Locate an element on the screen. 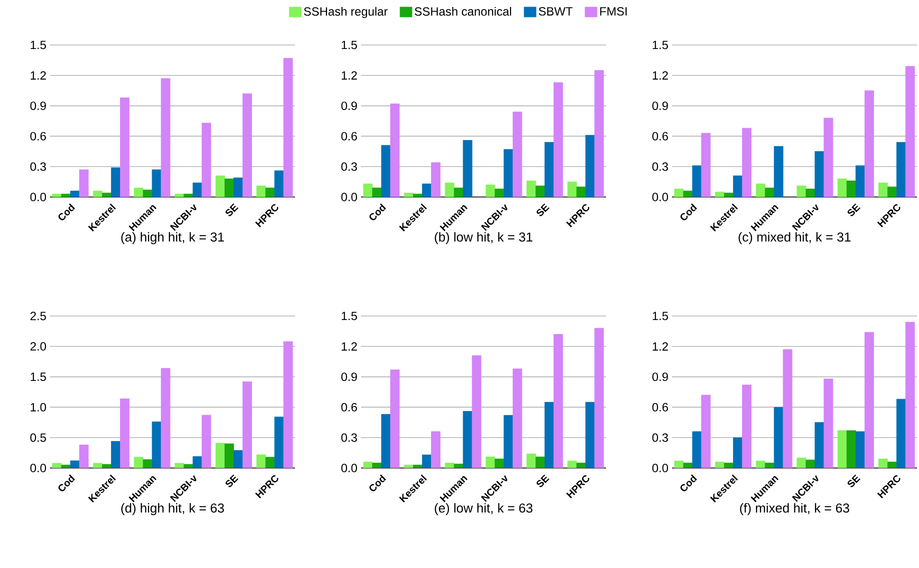 The height and width of the screenshot is (568, 919). text: (a) high hit, k = 31 is located at coordinates (172, 238).